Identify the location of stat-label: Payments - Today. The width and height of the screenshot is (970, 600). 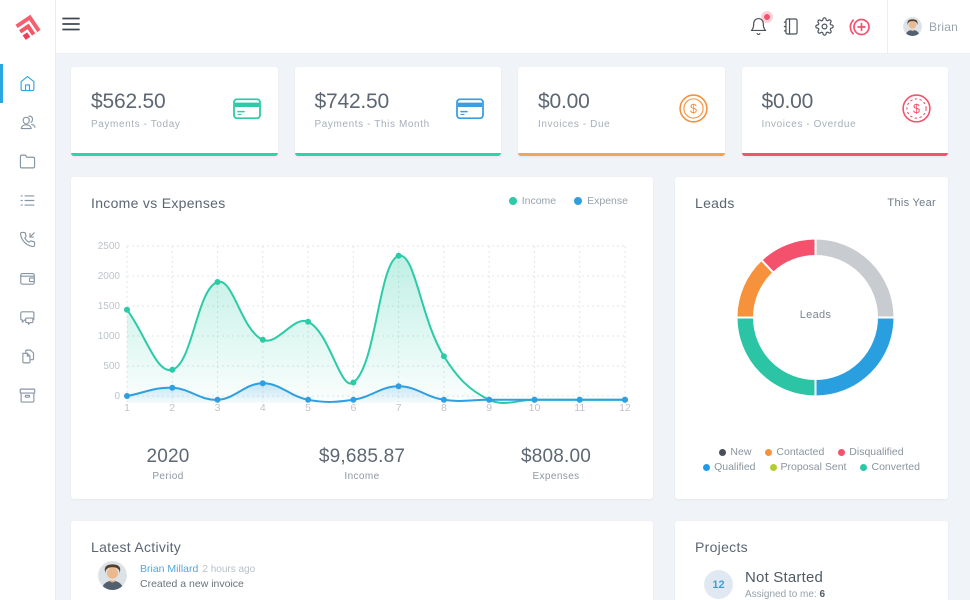
(136, 124).